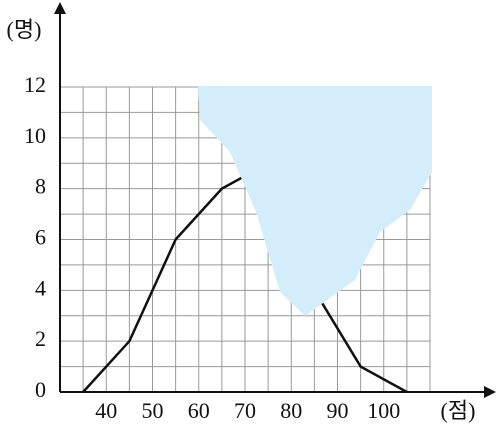  I want to click on x-tick-label: 70, so click(245, 410).